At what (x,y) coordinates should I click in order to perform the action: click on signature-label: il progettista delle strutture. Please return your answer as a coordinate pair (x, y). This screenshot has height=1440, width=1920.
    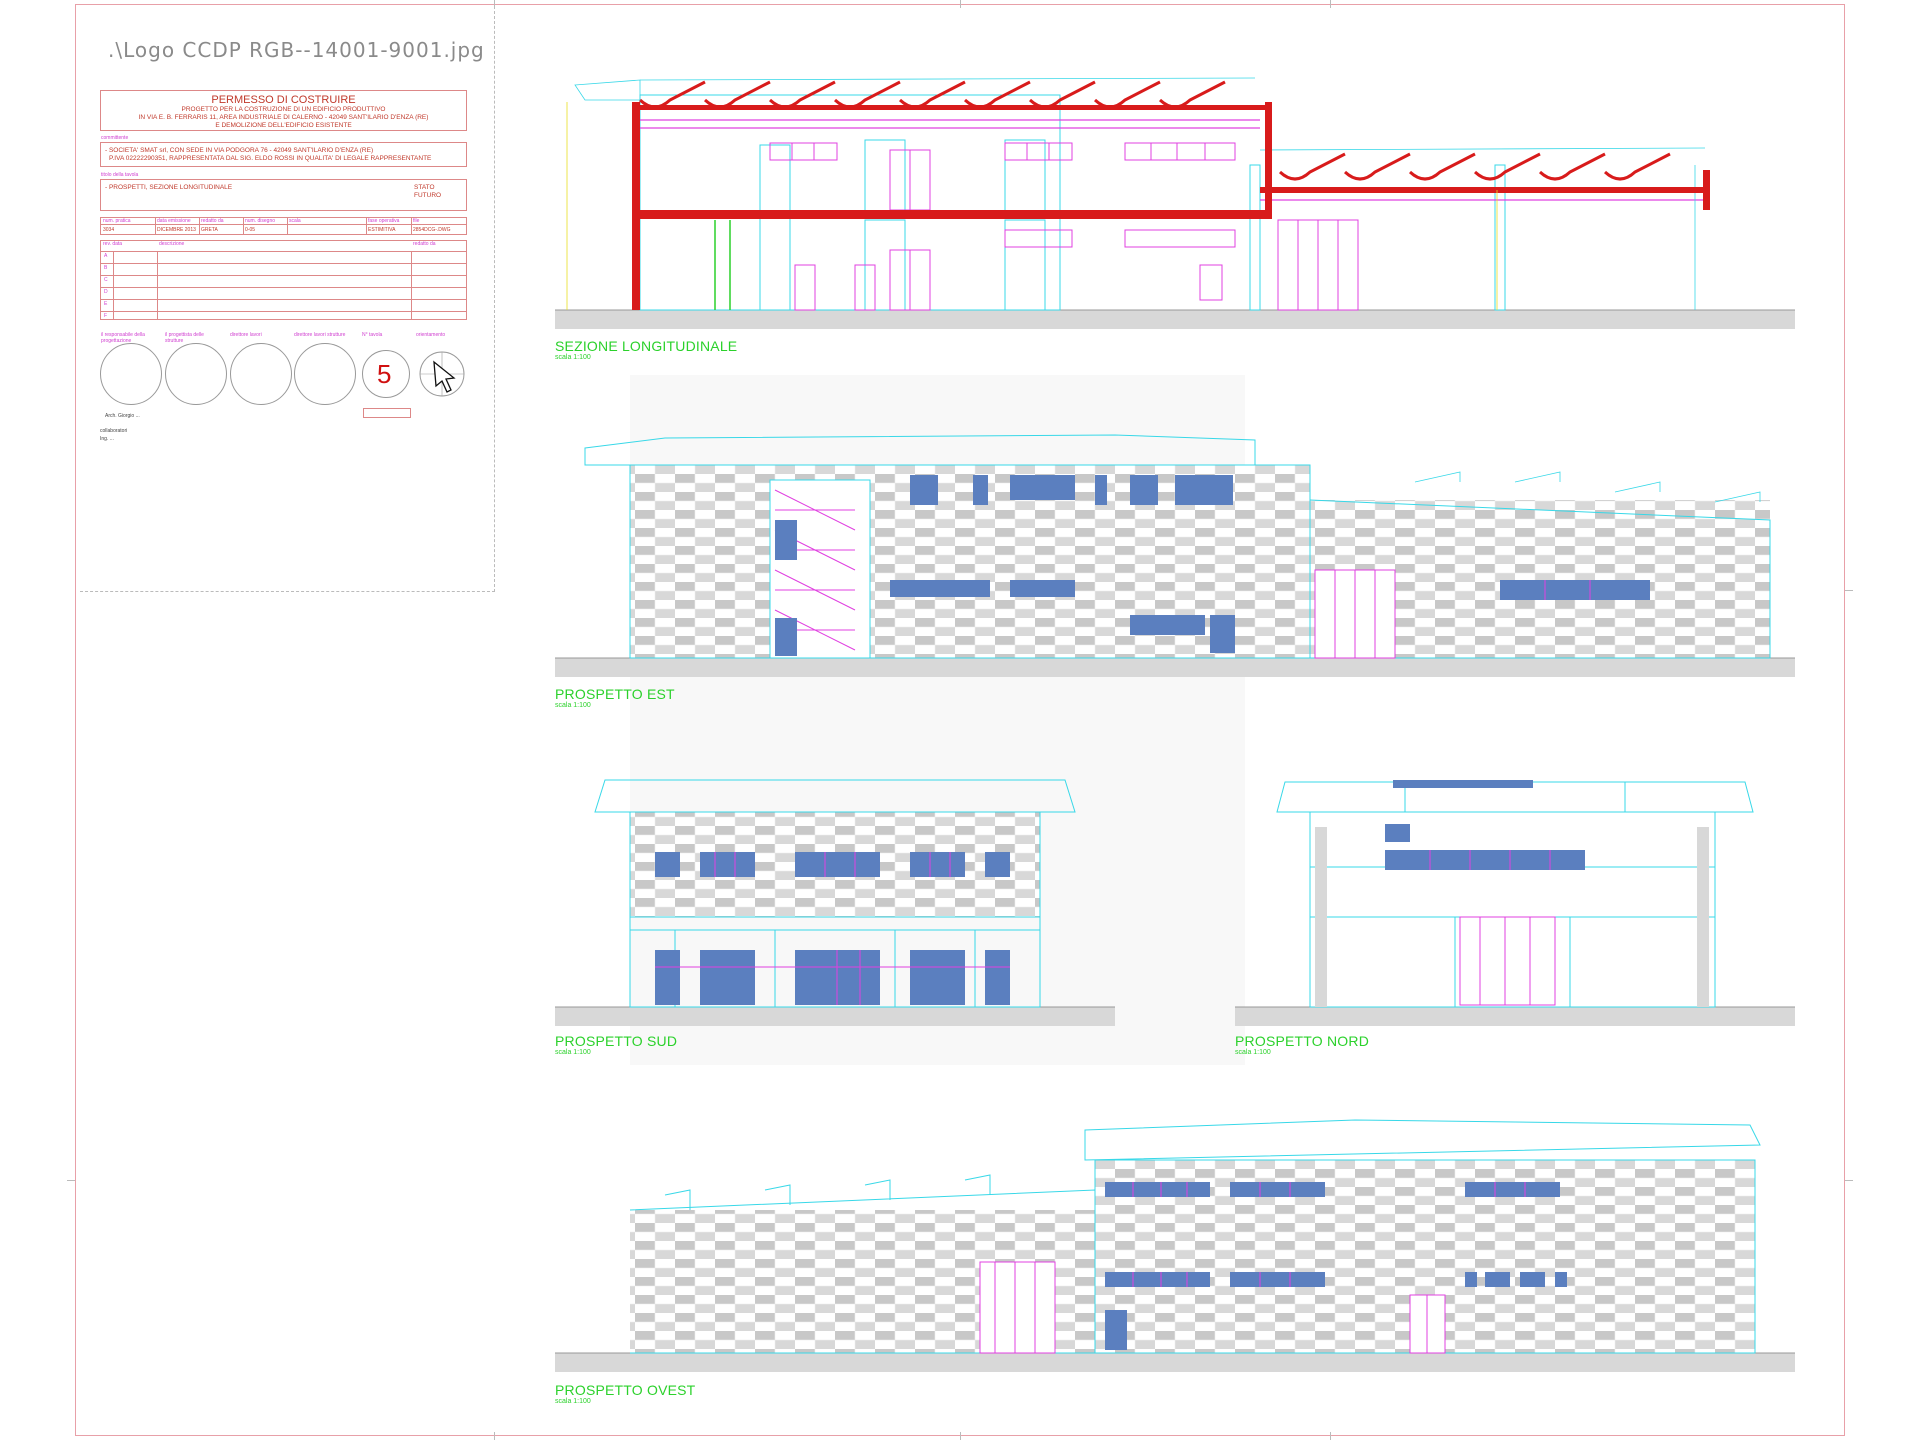
    Looking at the image, I should click on (184, 338).